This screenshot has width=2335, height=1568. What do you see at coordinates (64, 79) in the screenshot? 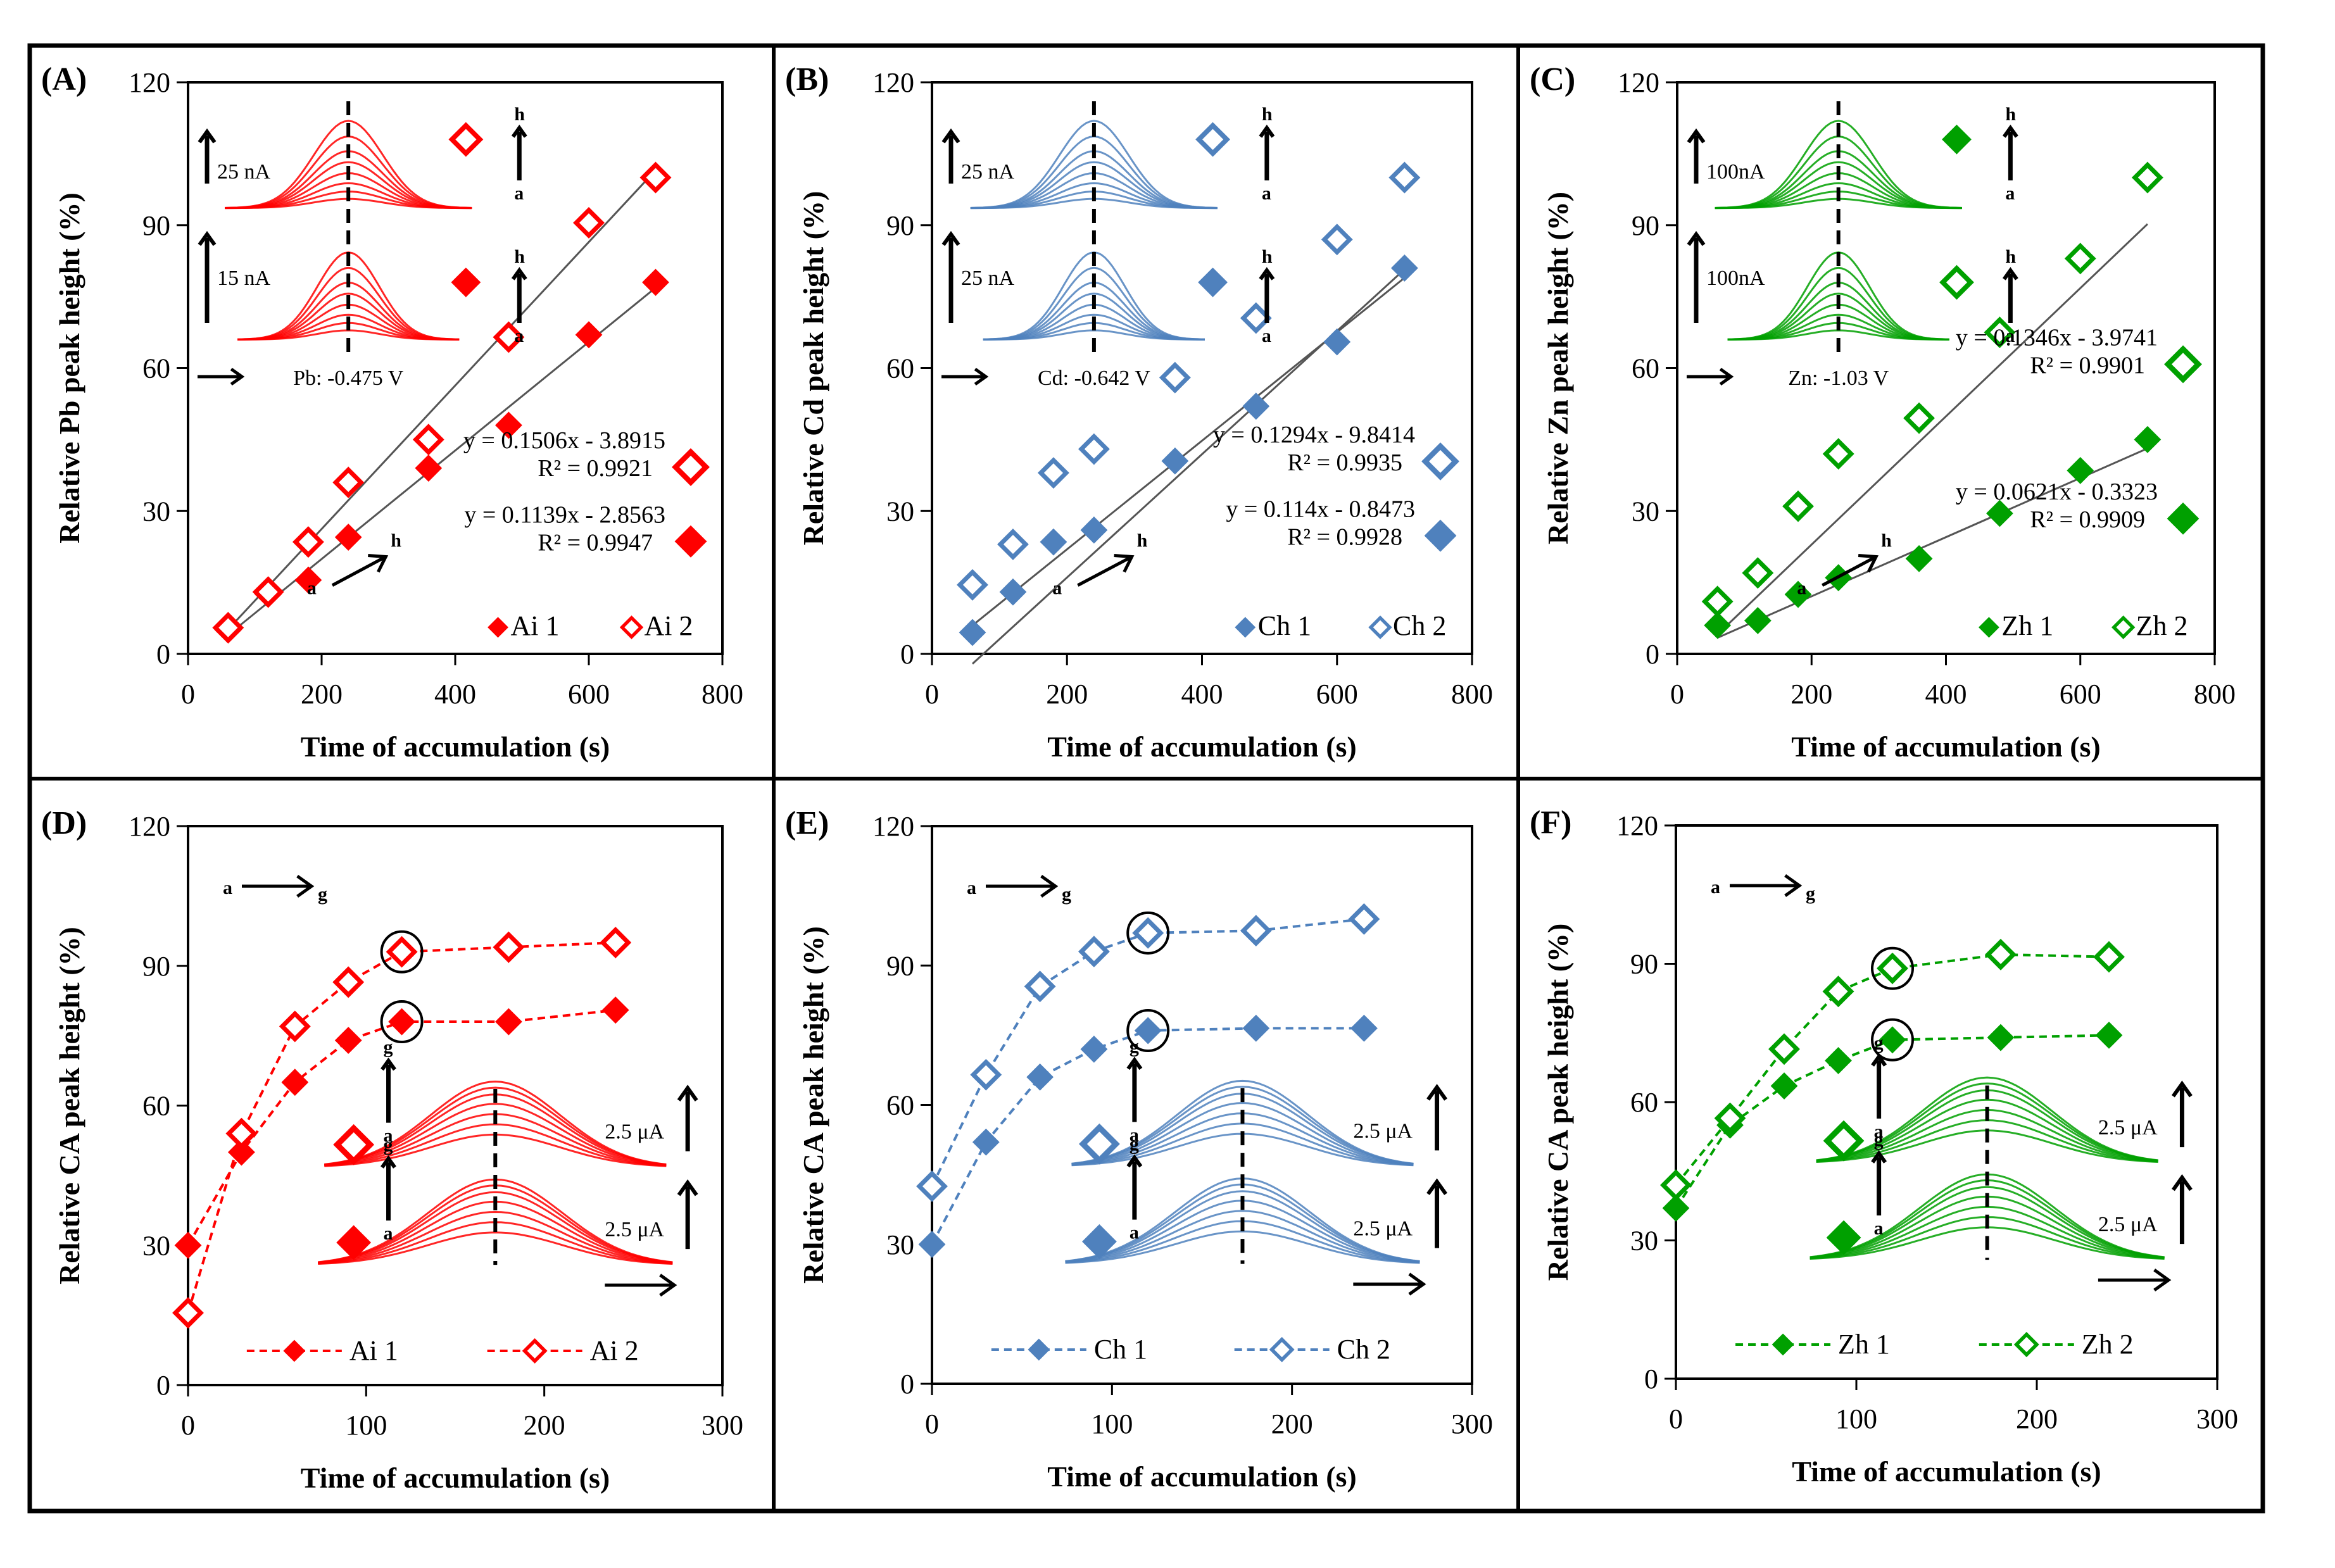
I see `panel-label: (A)` at bounding box center [64, 79].